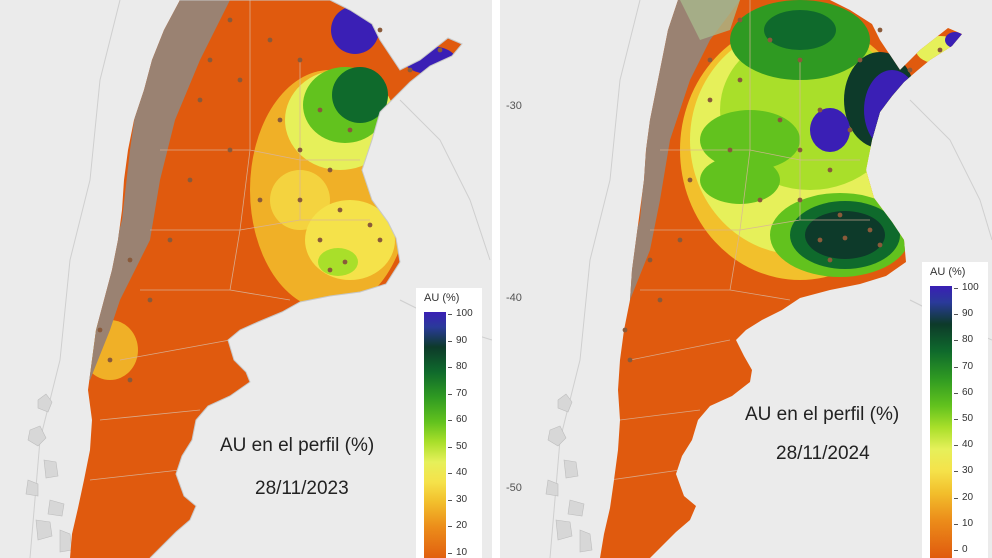 The width and height of the screenshot is (992, 558). Describe the element at coordinates (514, 106) in the screenshot. I see `y-axis-label-30: -30` at that location.